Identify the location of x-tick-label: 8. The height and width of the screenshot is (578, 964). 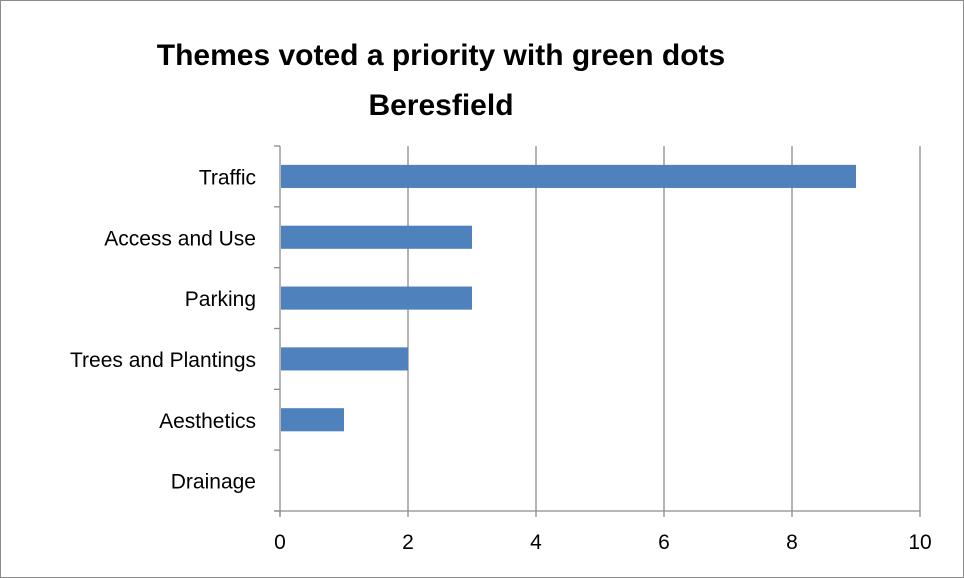
(792, 542).